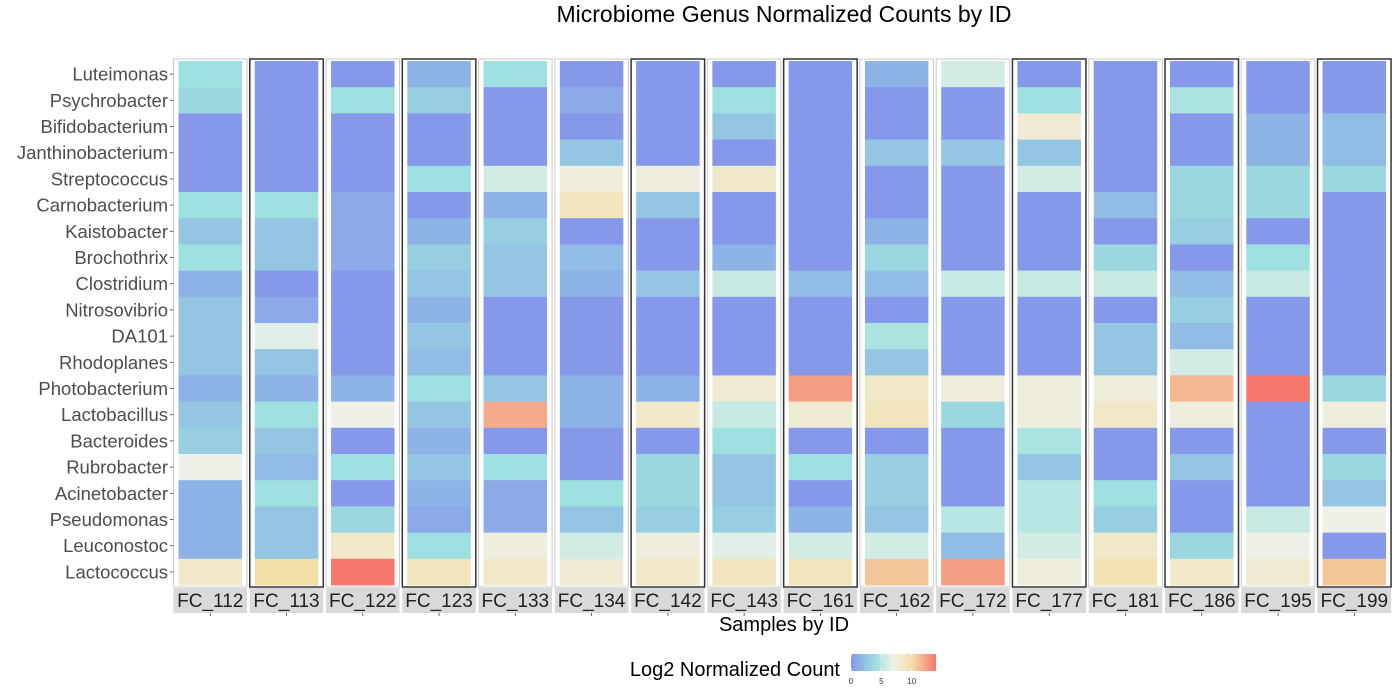  Describe the element at coordinates (103, 388) in the screenshot. I see `y-axis-tick-label: Photobacterium` at that location.